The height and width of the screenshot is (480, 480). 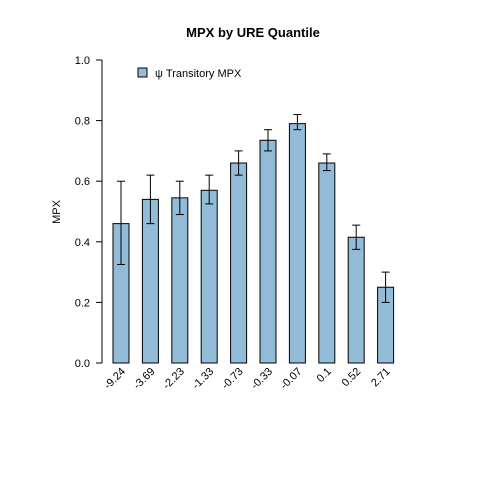 What do you see at coordinates (233, 379) in the screenshot?
I see `x-tick-label: -0.73` at bounding box center [233, 379].